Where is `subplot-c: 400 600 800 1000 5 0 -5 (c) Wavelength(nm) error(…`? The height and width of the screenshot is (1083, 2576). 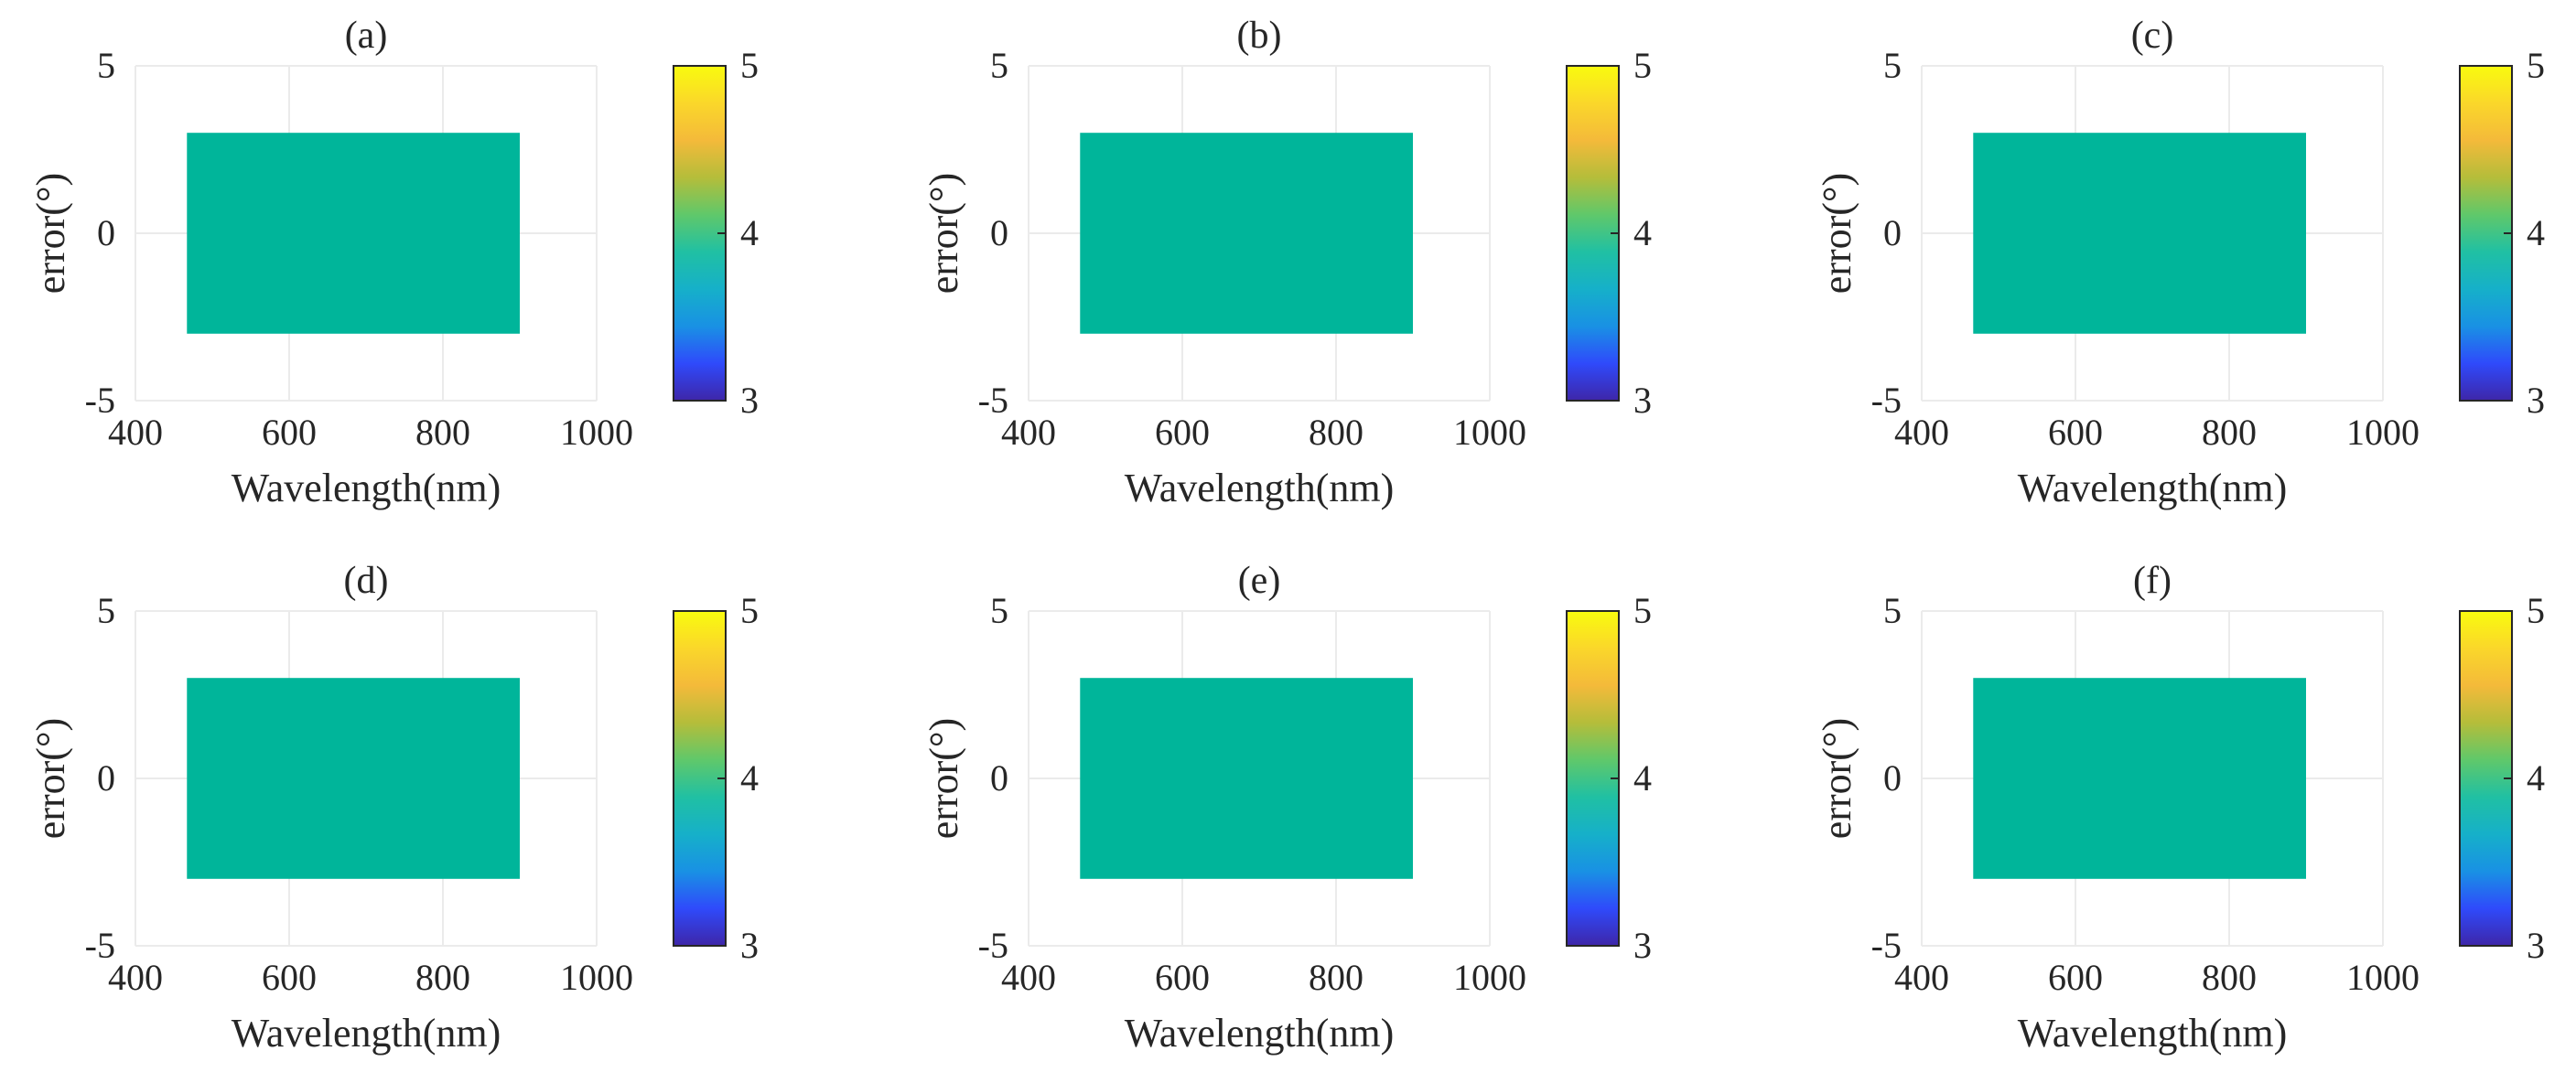 subplot-c: 400 600 800 1000 5 0 -5 (c) Wavelength(nm) error(… is located at coordinates (2180, 262).